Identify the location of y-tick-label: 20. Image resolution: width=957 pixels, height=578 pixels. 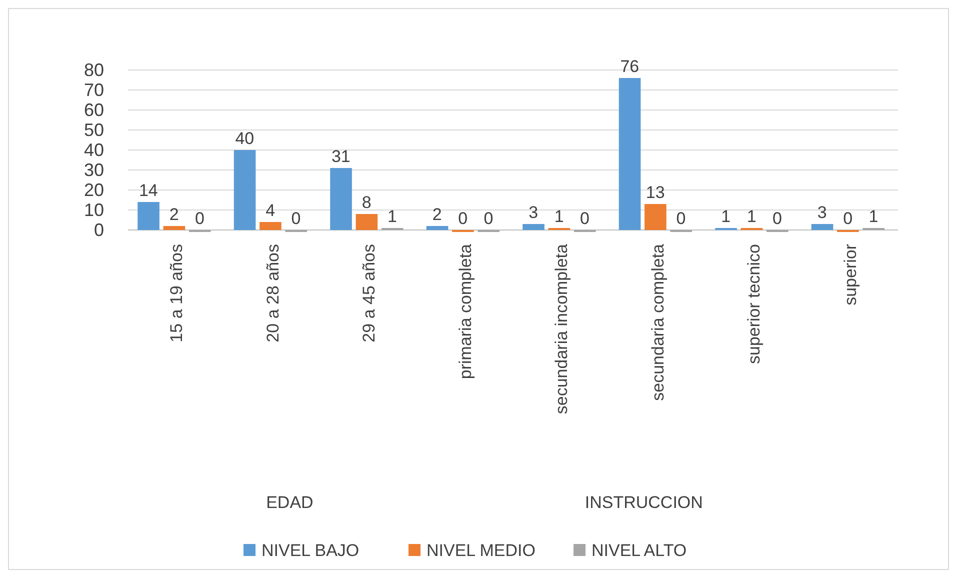
(94, 190).